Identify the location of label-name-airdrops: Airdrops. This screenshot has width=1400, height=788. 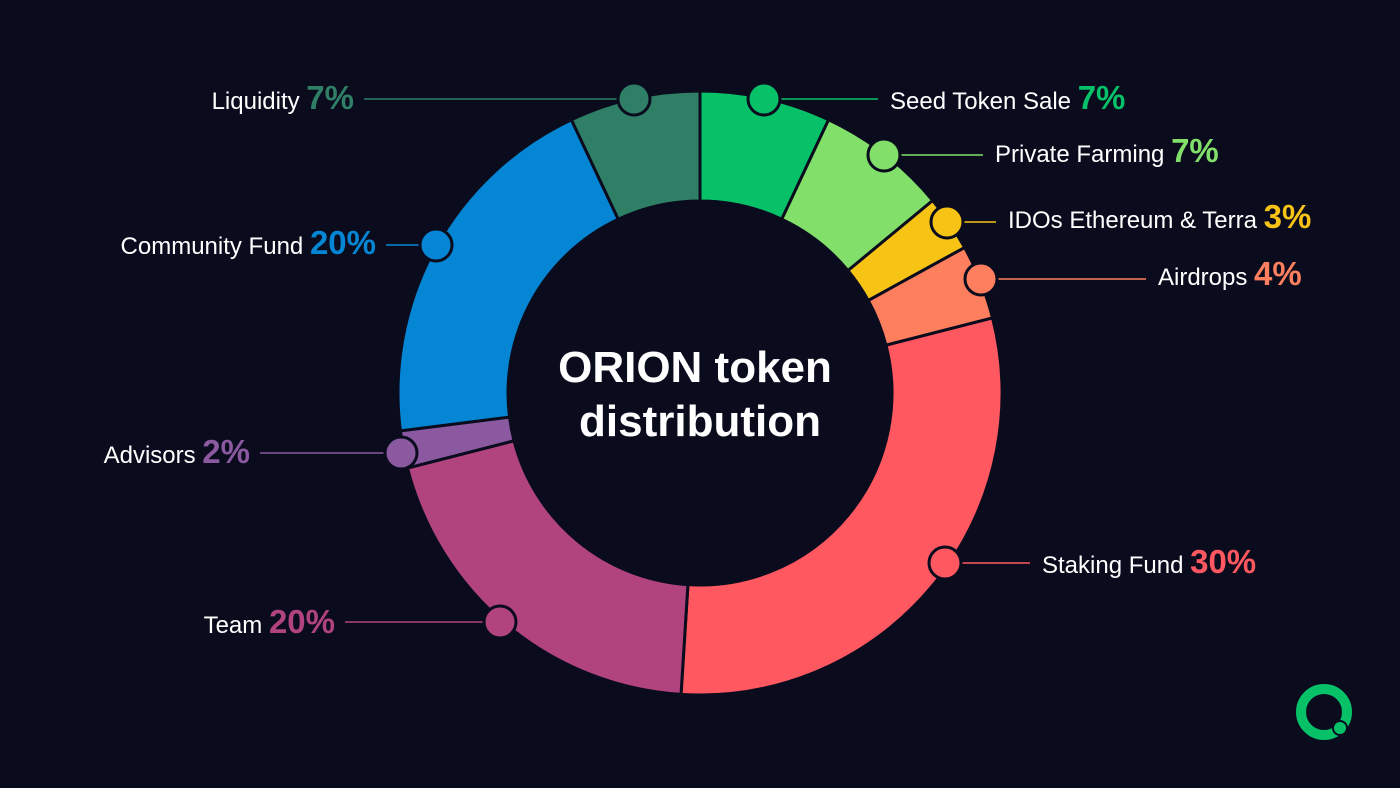
(1206, 277).